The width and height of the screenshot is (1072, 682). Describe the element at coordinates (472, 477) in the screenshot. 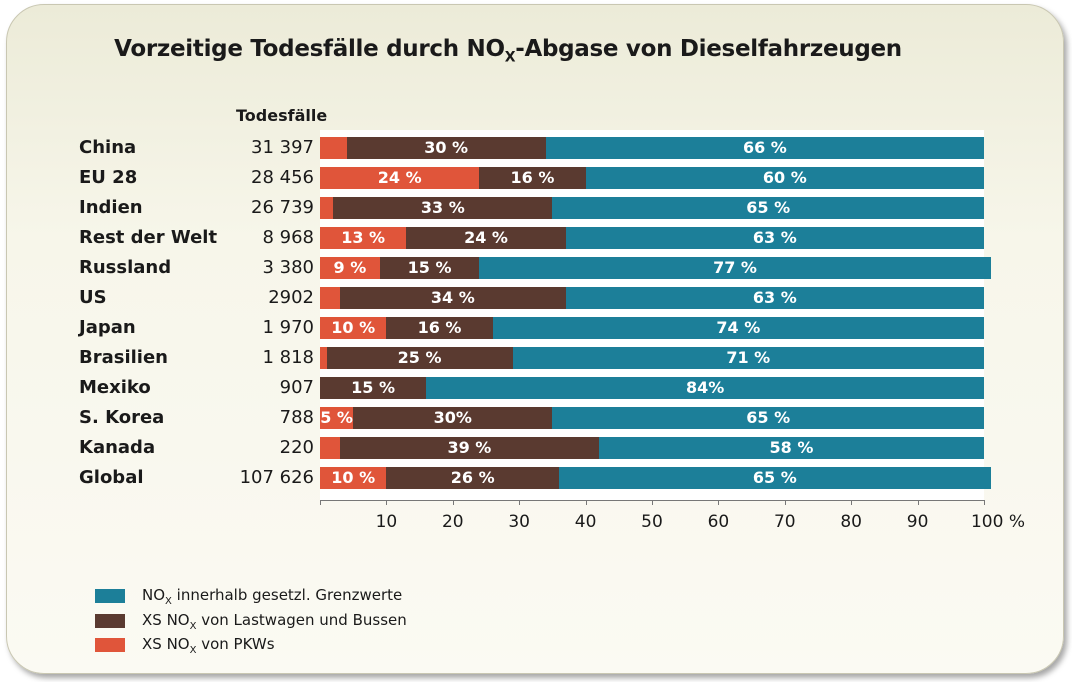

I see `data-label-lkw-global: 26 %` at that location.